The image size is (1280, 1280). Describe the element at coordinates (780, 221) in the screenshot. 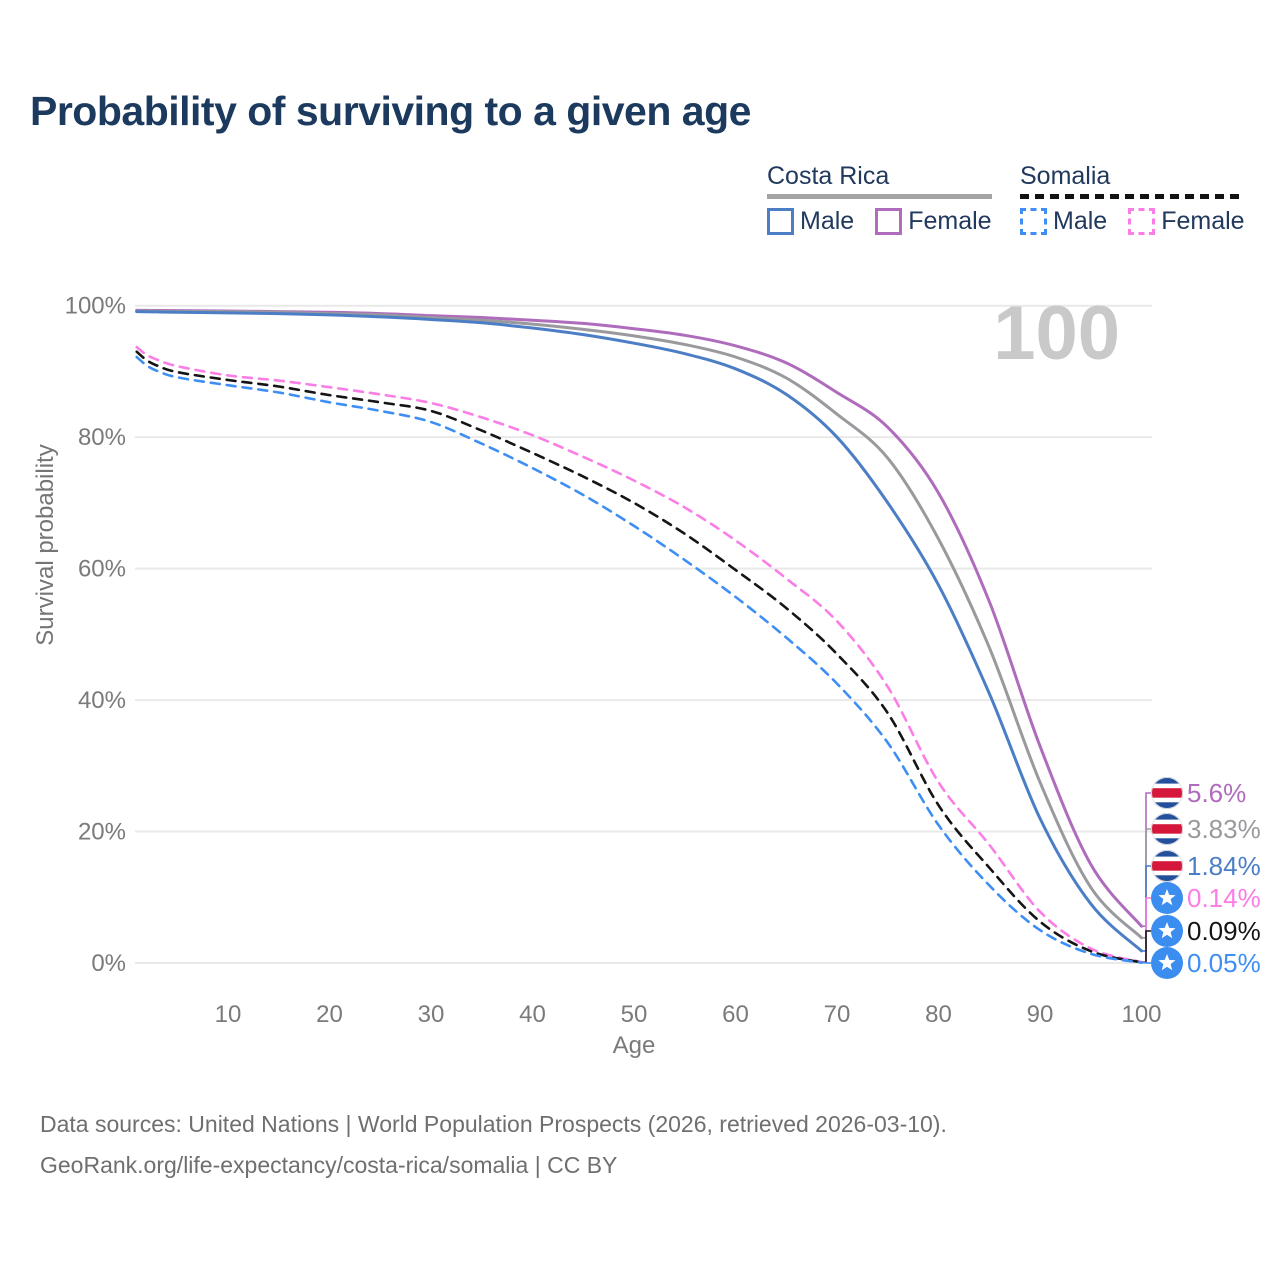

I see `costa-rica-male-swatch-icon` at that location.